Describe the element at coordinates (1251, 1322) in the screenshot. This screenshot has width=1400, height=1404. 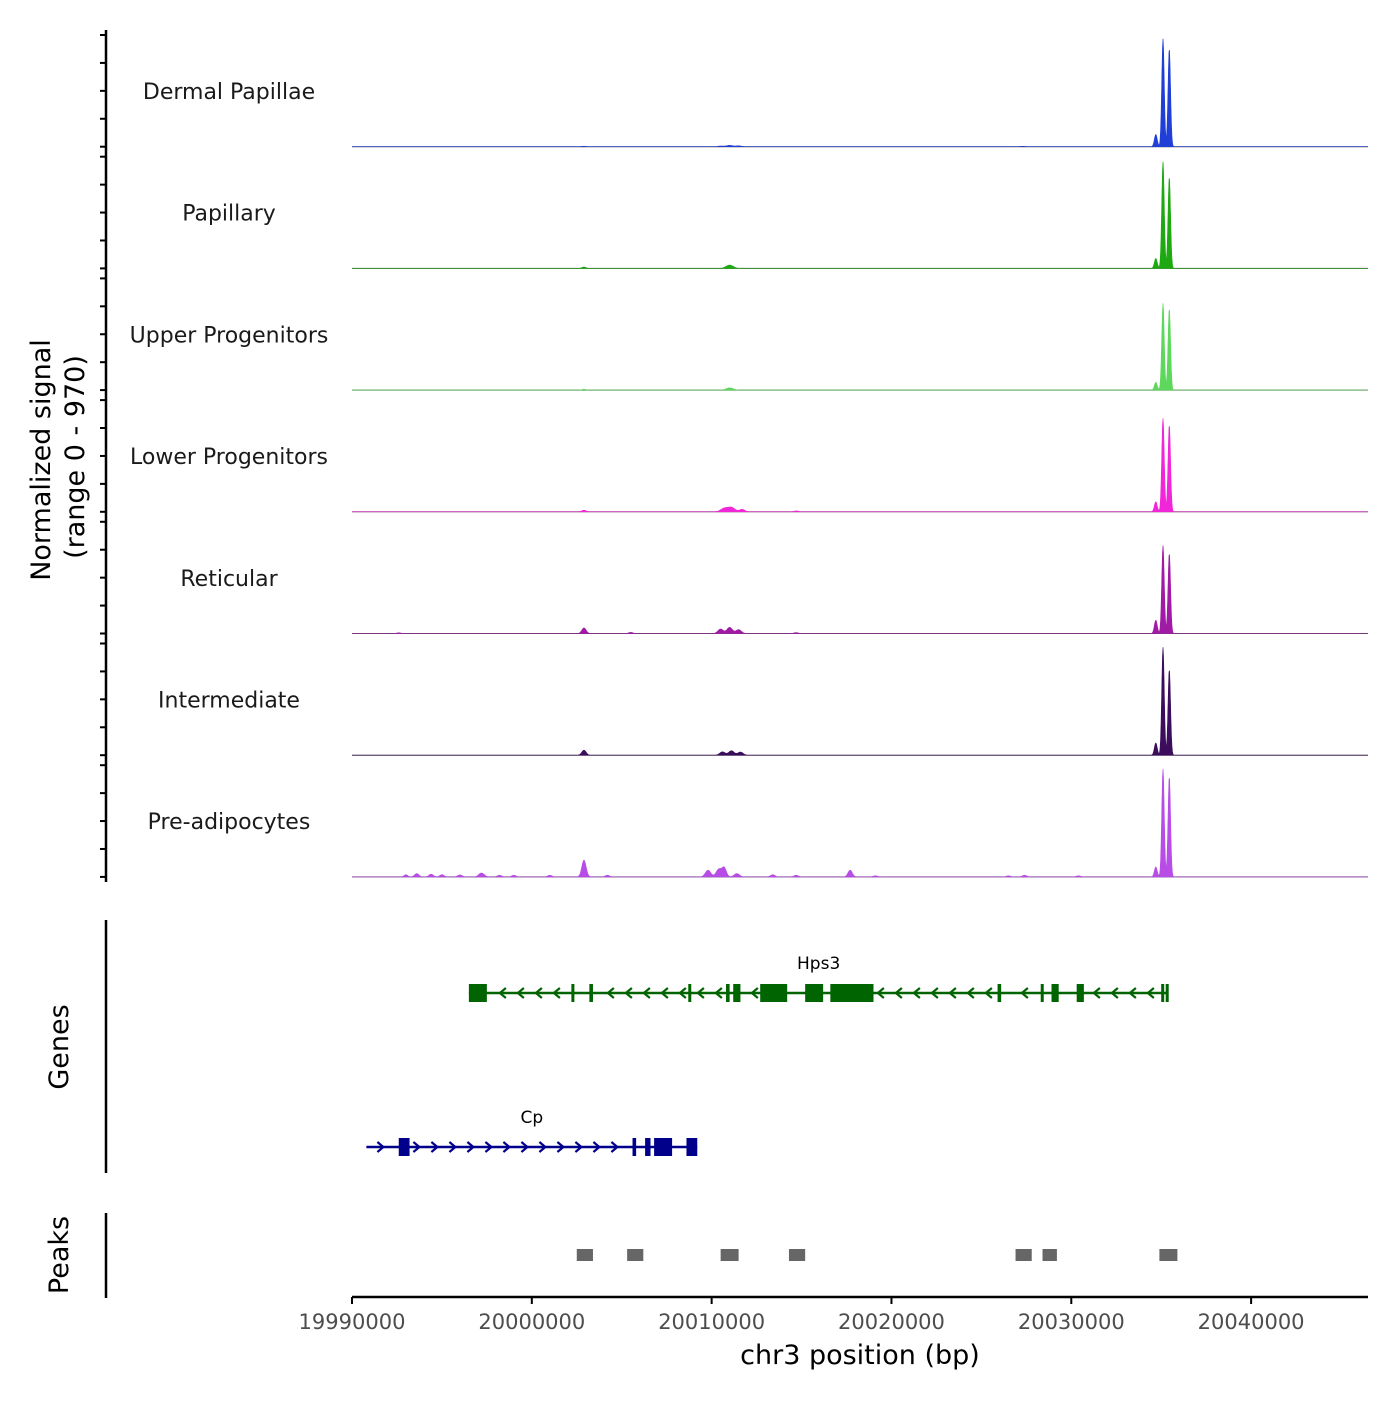
I see `x-tick-label: 20040000` at that location.